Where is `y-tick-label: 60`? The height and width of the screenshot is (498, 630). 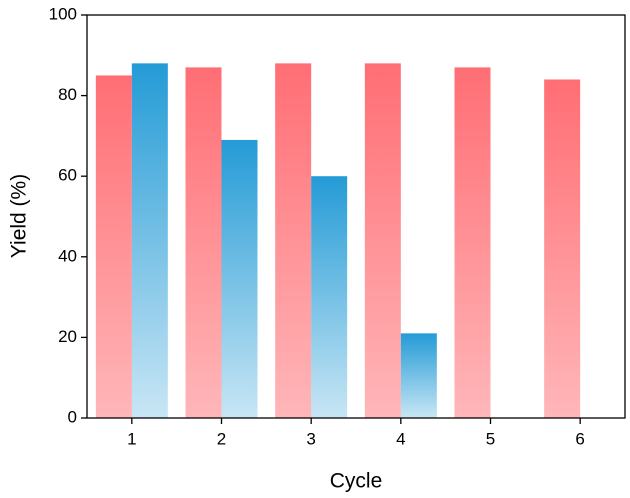 y-tick-label: 60 is located at coordinates (67, 175).